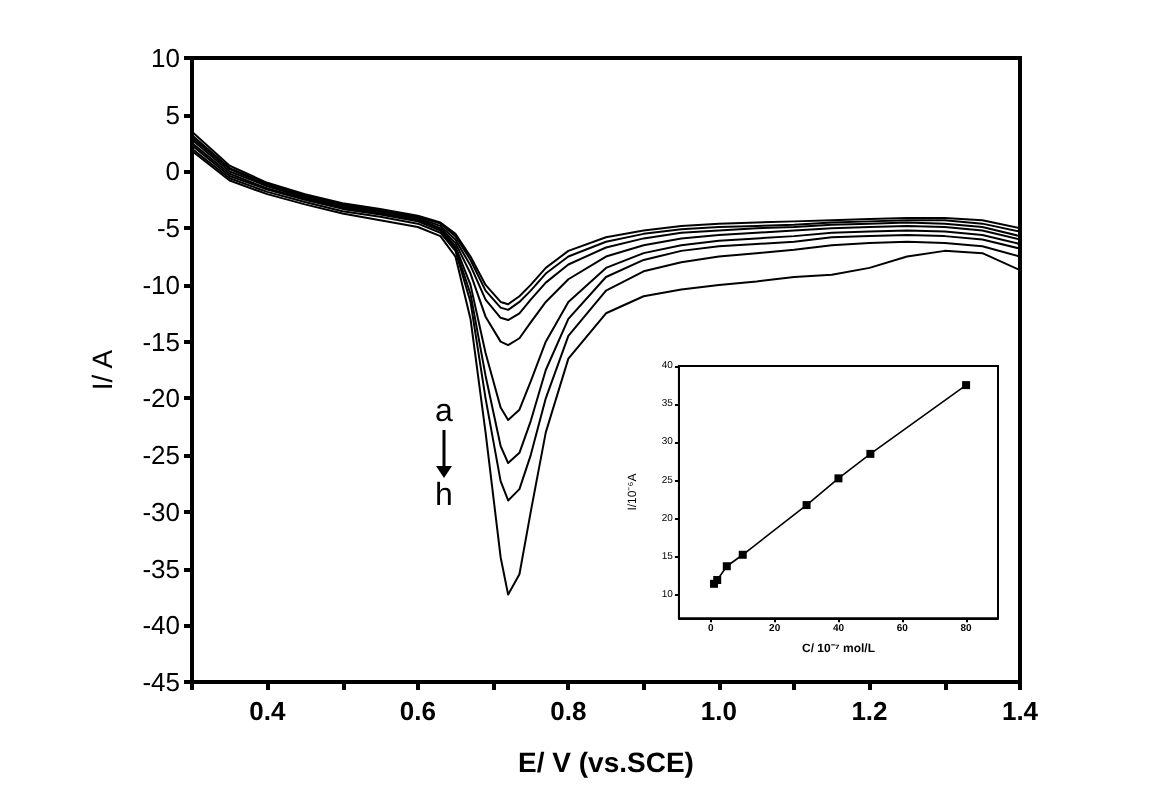  What do you see at coordinates (102, 369) in the screenshot?
I see `y-axis-title: I/ A` at bounding box center [102, 369].